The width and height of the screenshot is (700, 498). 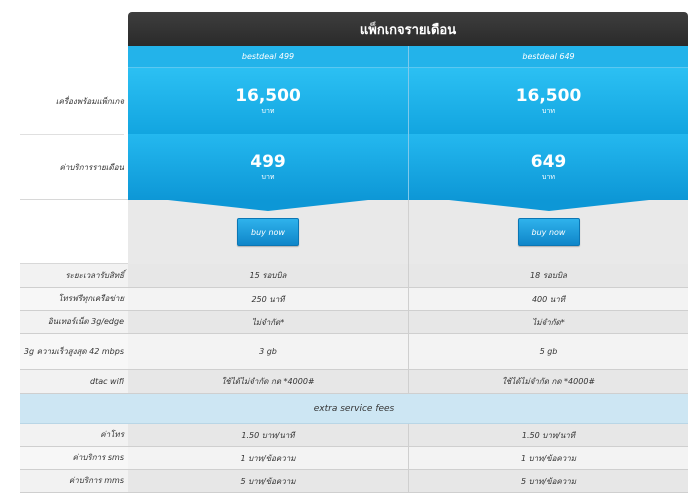 I want to click on monthly-fee-value: 499, so click(x=268, y=162).